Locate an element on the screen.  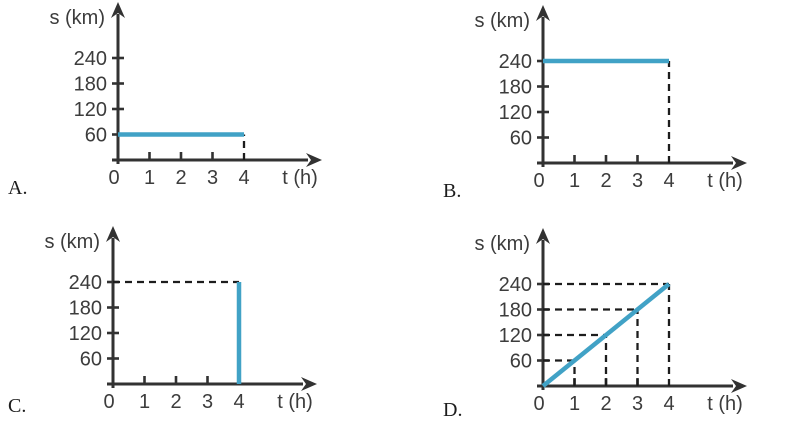
option-c-label: C. is located at coordinates (17, 406).